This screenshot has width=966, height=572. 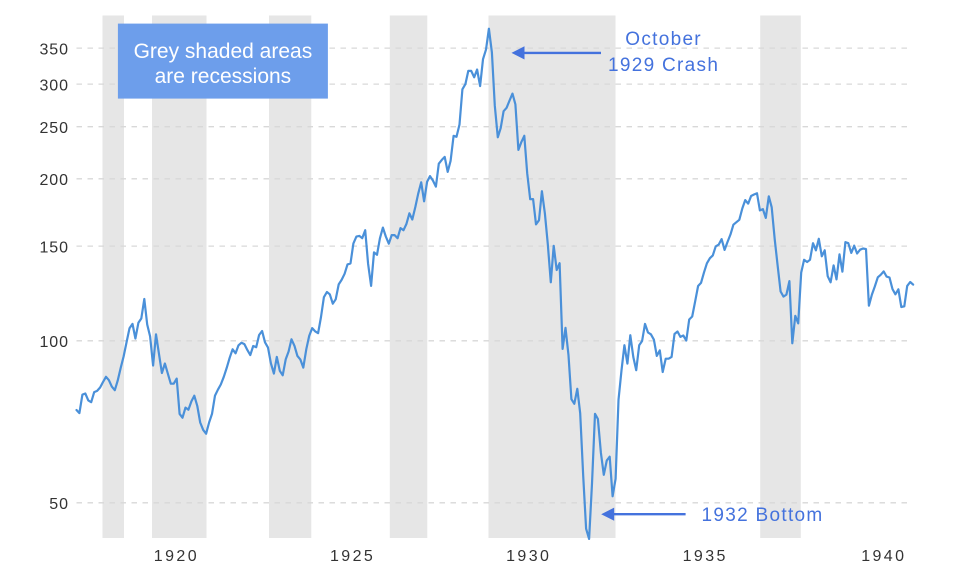 I want to click on svg-text: 1930, so click(x=528, y=556).